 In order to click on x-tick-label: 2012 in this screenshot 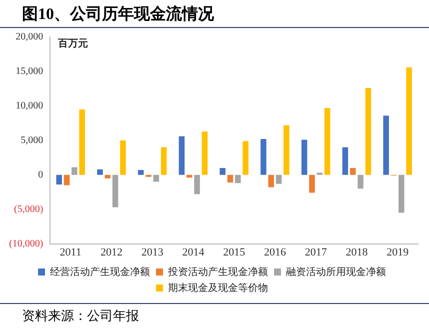, I will do `click(111, 252)`.